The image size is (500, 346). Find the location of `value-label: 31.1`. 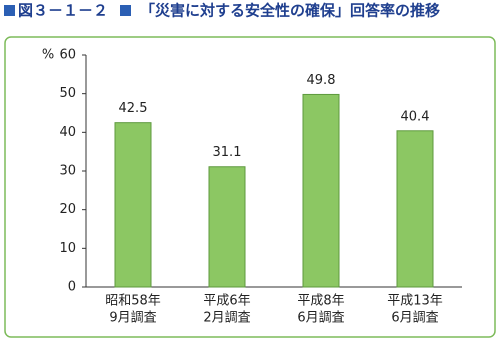

value-label: 31.1 is located at coordinates (227, 152).